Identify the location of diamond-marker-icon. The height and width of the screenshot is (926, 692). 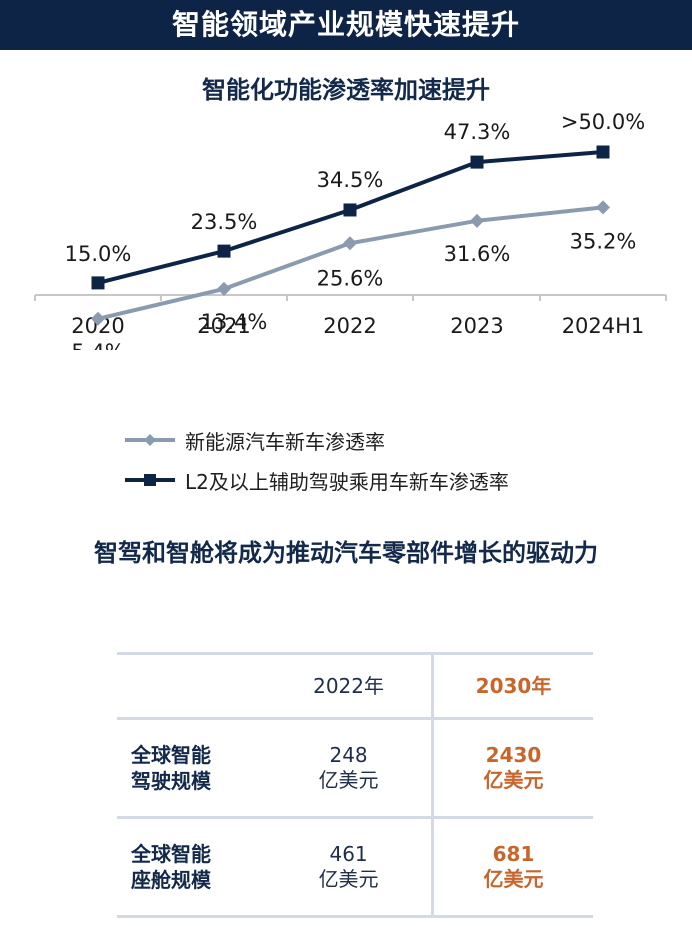
(150, 440).